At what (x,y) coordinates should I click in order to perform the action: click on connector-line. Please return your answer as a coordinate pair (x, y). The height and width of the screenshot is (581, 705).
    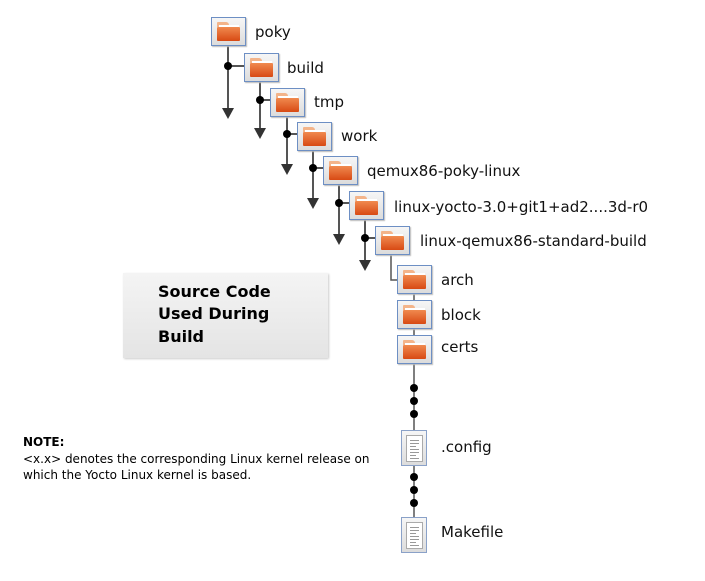
    Looking at the image, I should click on (394, 268).